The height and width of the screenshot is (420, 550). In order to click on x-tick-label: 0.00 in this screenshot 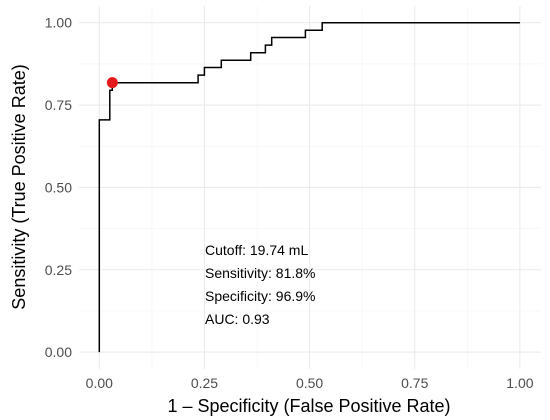, I will do `click(99, 383)`.